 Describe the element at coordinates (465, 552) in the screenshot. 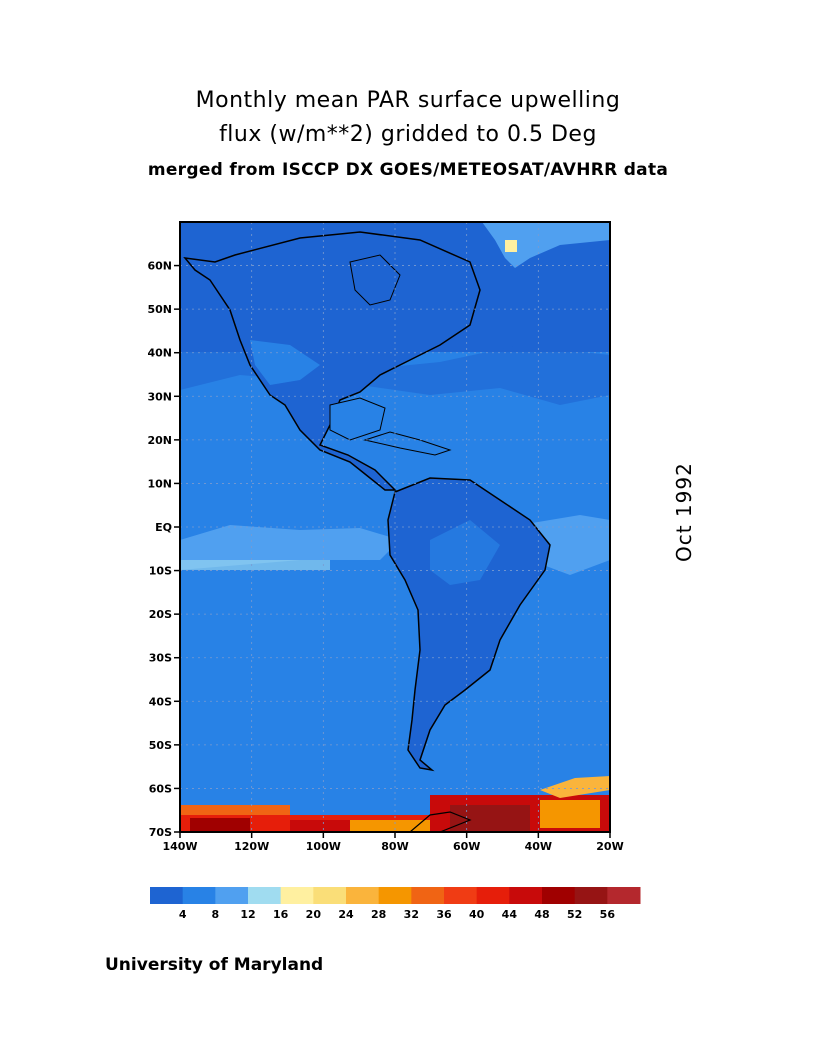

I see `south-america-interior-field` at that location.